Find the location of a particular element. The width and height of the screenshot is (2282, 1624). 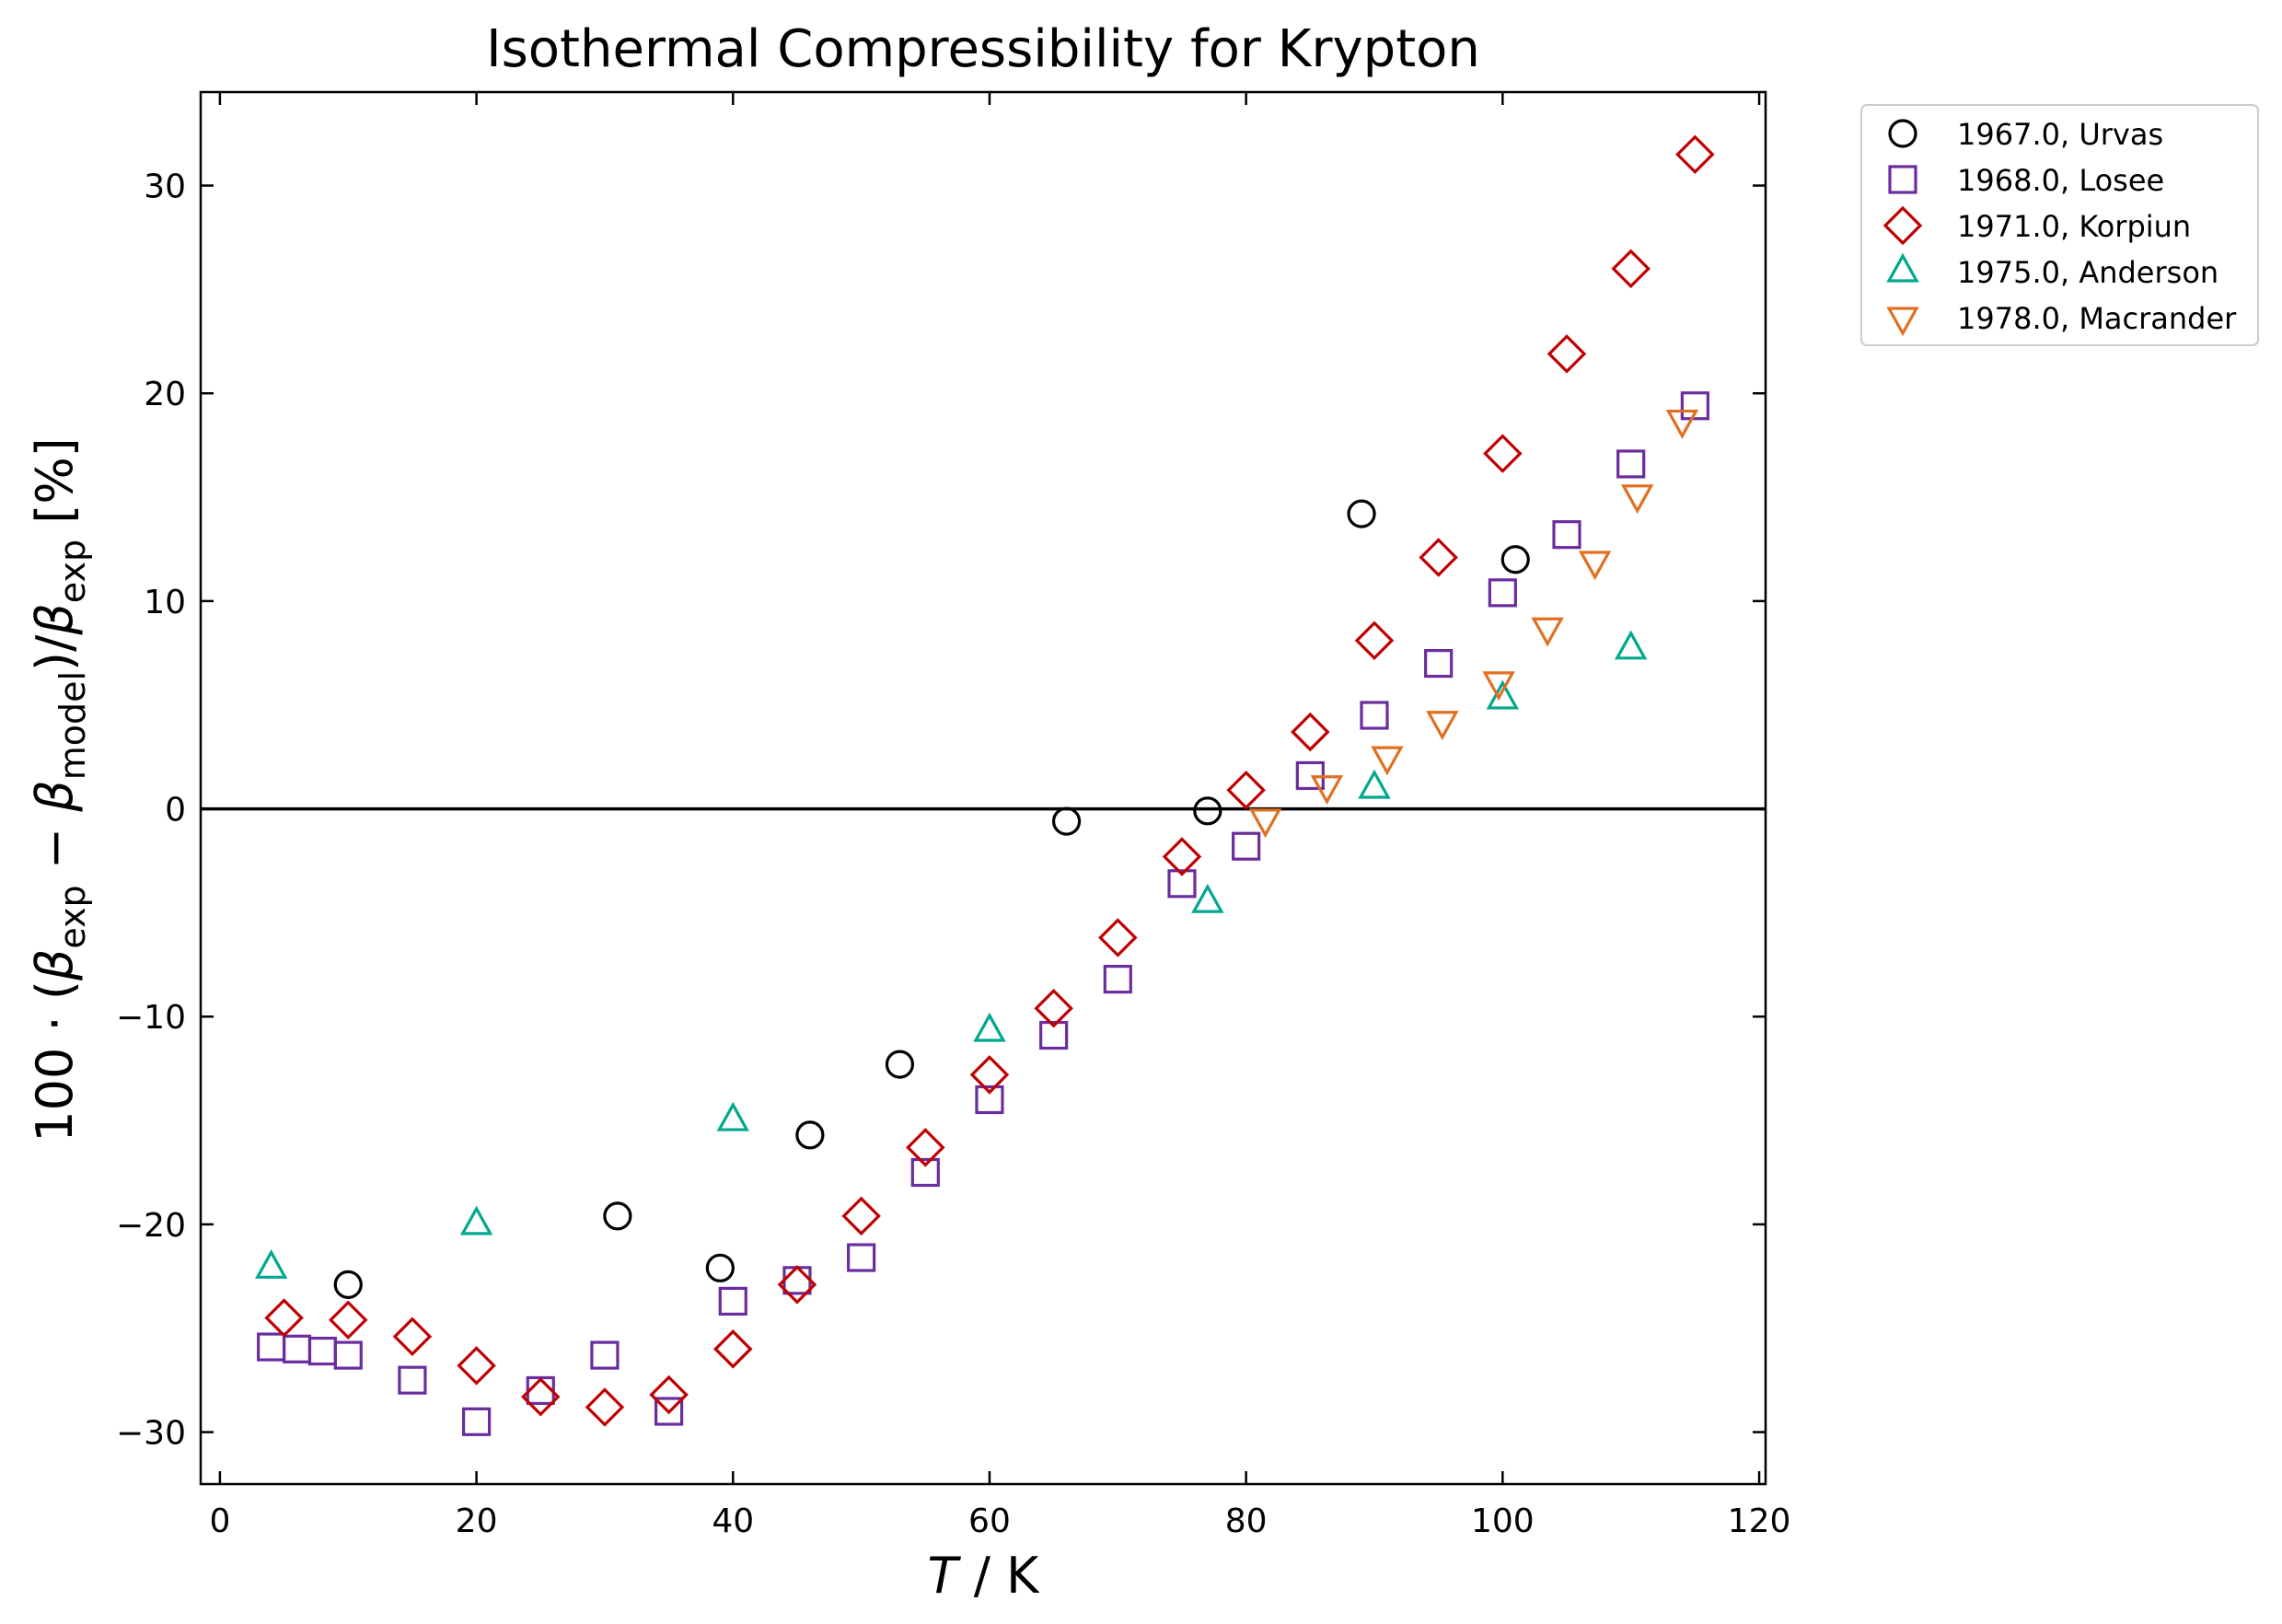

legend-marker-triangle-up is located at coordinates (1902, 267).